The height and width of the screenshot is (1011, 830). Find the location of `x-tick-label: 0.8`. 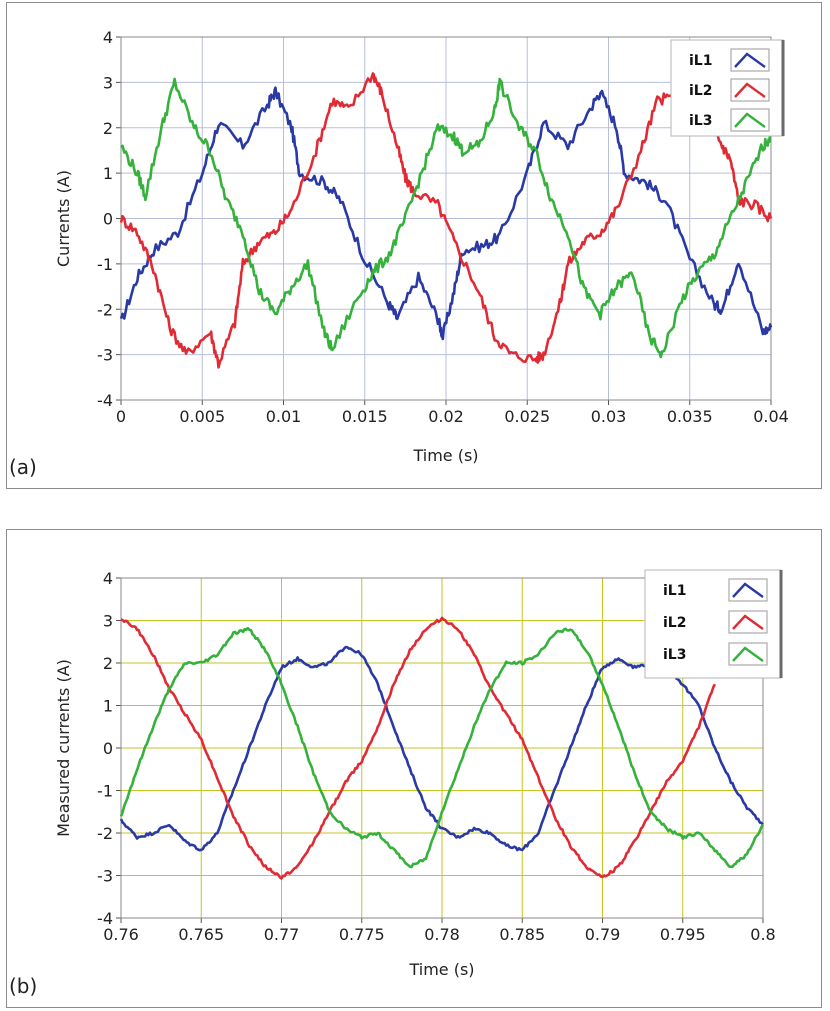

x-tick-label: 0.8 is located at coordinates (762, 934).